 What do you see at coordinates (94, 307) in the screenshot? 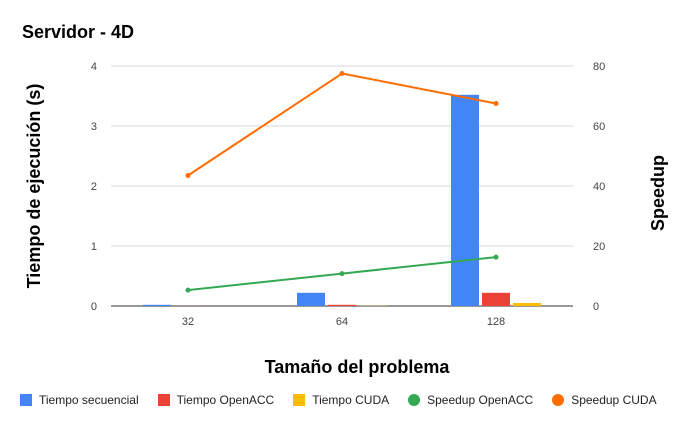
I see `y-tick-label: 0` at bounding box center [94, 307].